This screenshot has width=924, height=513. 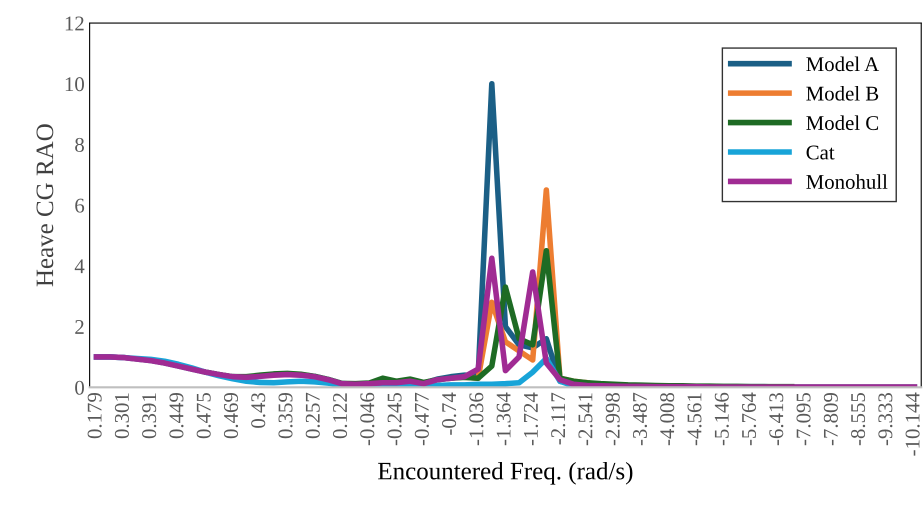 I want to click on x-tick-label: -4.561, so click(x=695, y=419).